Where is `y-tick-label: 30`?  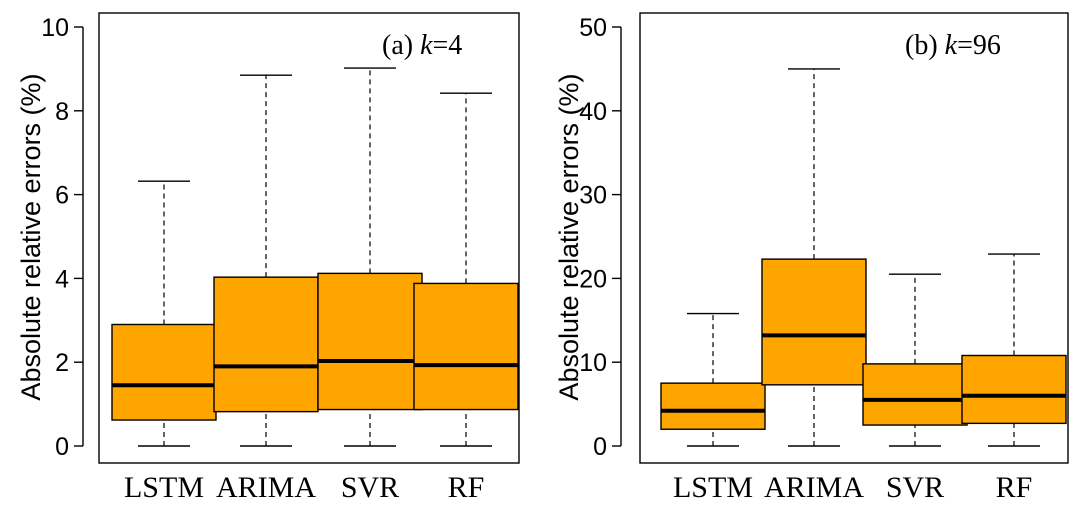
y-tick-label: 30 is located at coordinates (593, 196).